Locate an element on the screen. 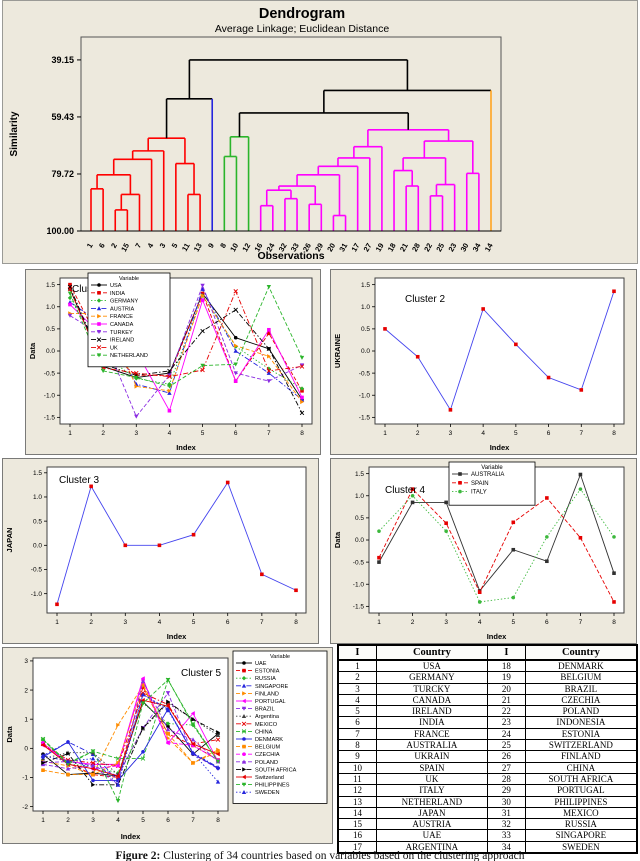 This screenshot has width=640, height=861. svg-text: 13 is located at coordinates (198, 248).